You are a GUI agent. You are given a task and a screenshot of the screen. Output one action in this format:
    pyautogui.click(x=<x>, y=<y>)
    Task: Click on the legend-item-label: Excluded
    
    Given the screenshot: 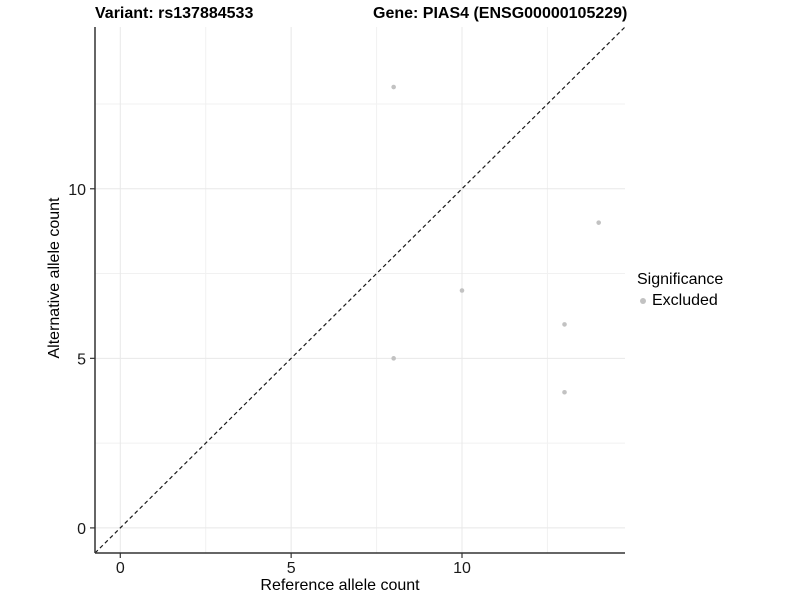 What is the action you would take?
    pyautogui.click(x=685, y=300)
    